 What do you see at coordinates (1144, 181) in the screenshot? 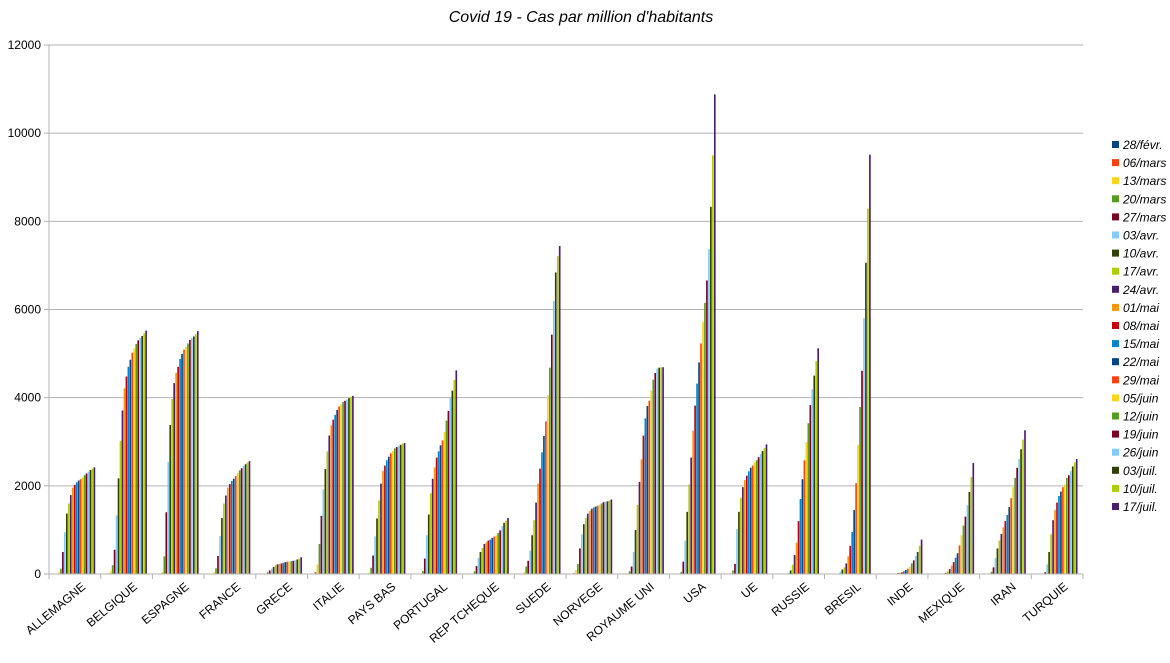
I see `legend-label: 13/mars` at bounding box center [1144, 181].